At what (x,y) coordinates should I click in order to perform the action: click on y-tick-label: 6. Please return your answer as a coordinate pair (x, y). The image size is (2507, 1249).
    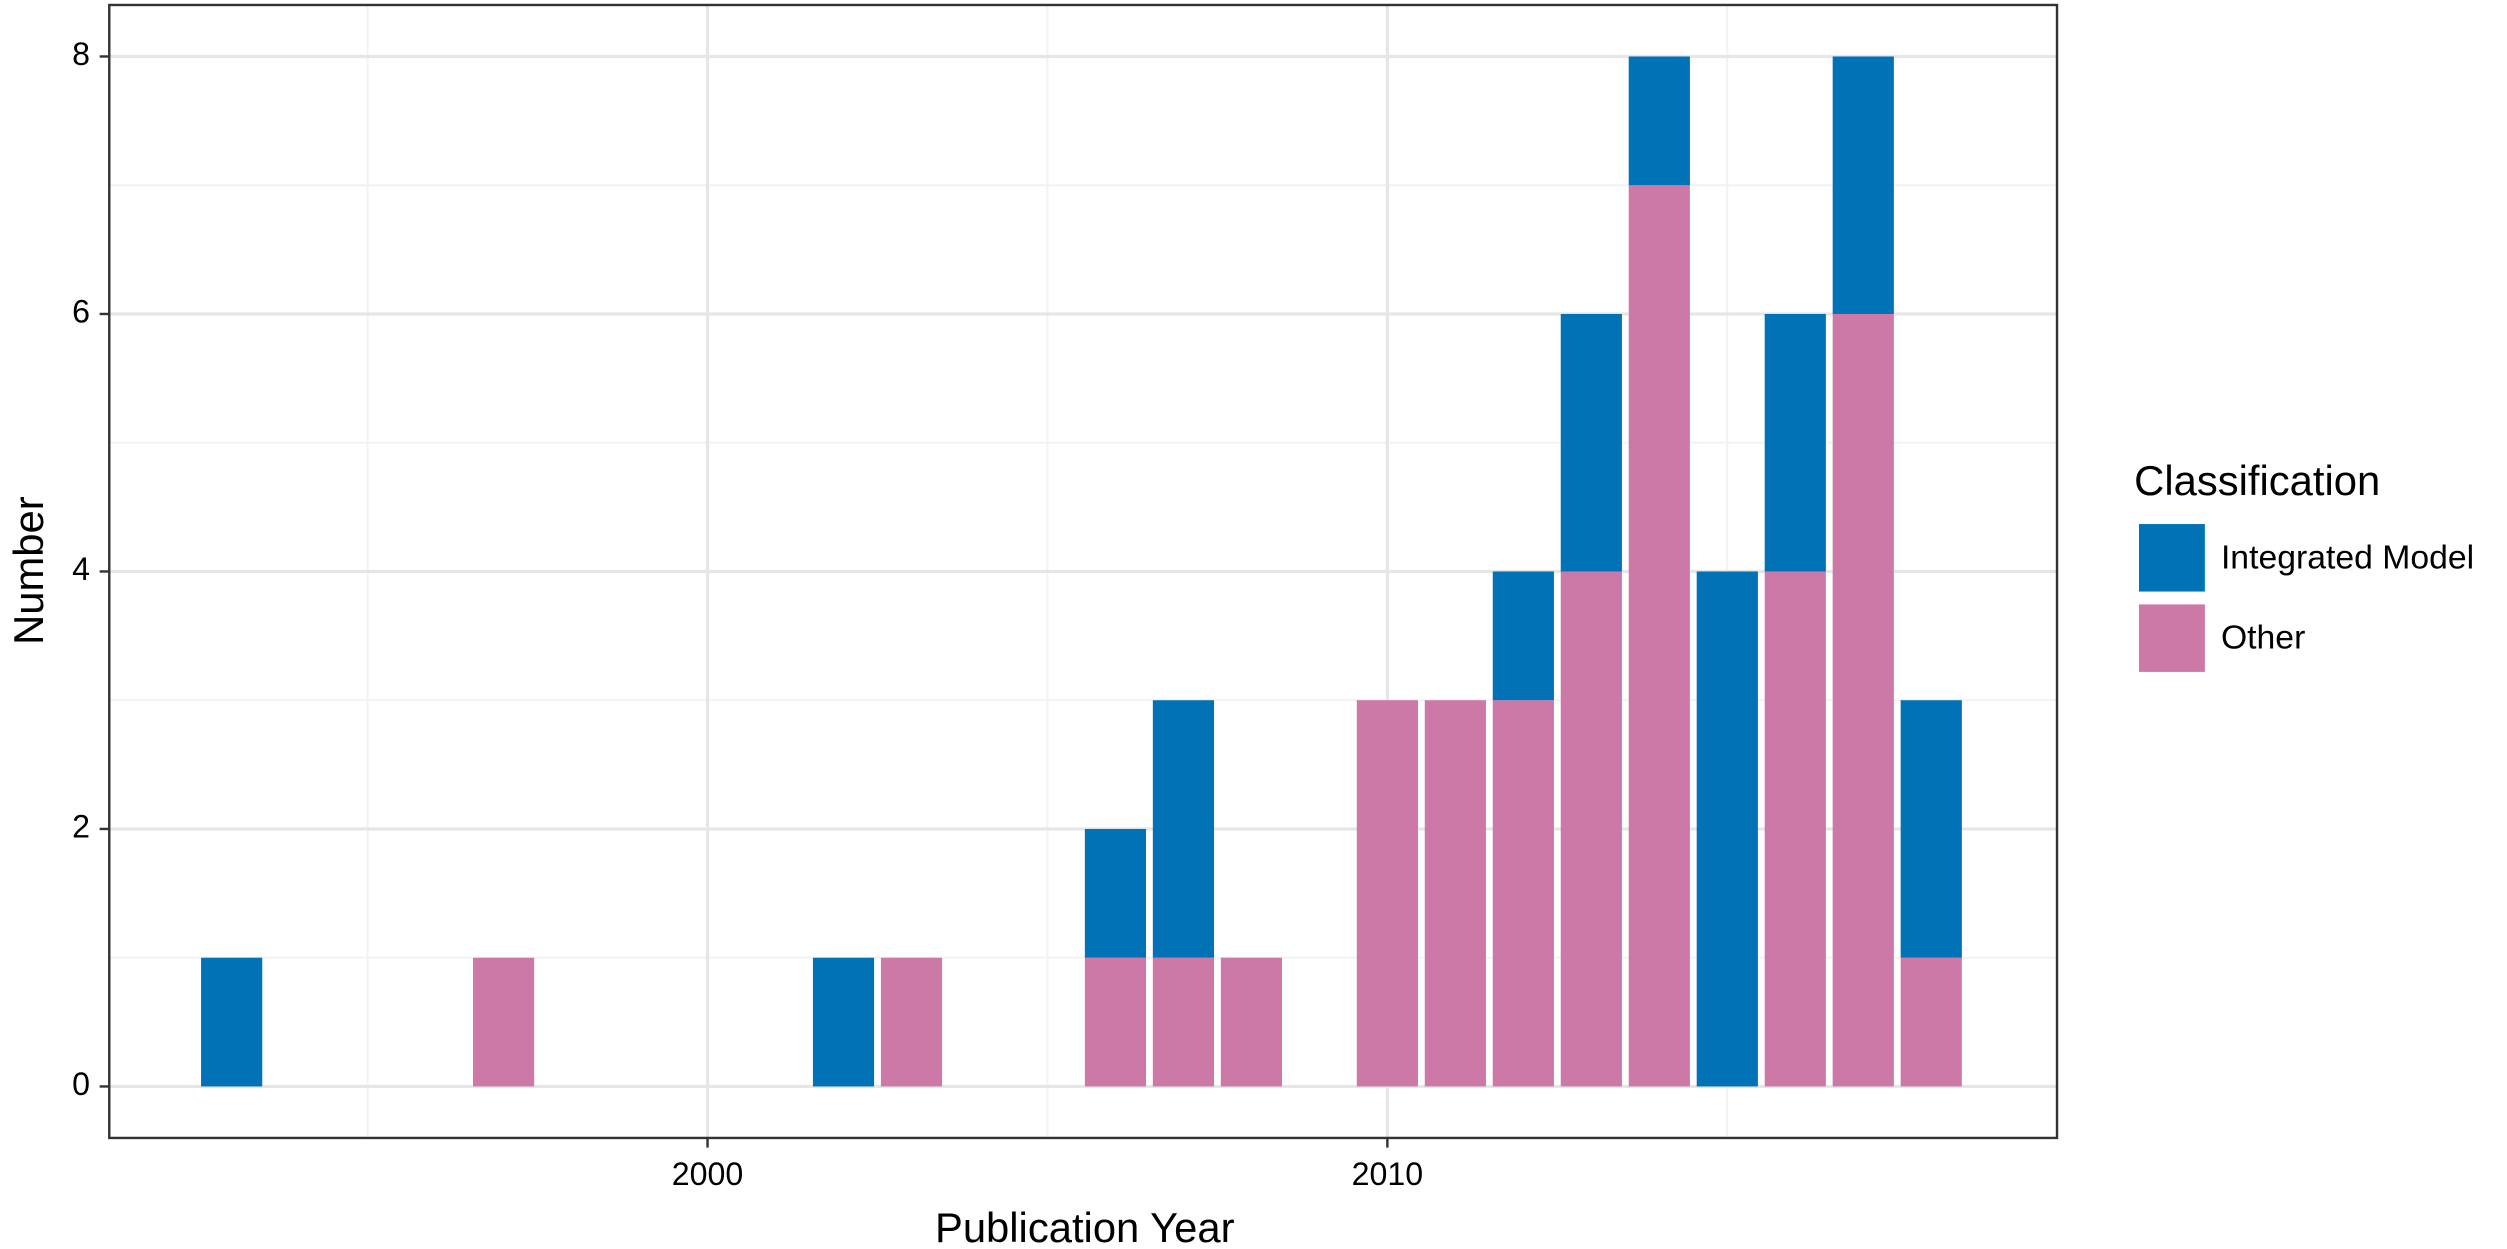
    Looking at the image, I should click on (81, 311).